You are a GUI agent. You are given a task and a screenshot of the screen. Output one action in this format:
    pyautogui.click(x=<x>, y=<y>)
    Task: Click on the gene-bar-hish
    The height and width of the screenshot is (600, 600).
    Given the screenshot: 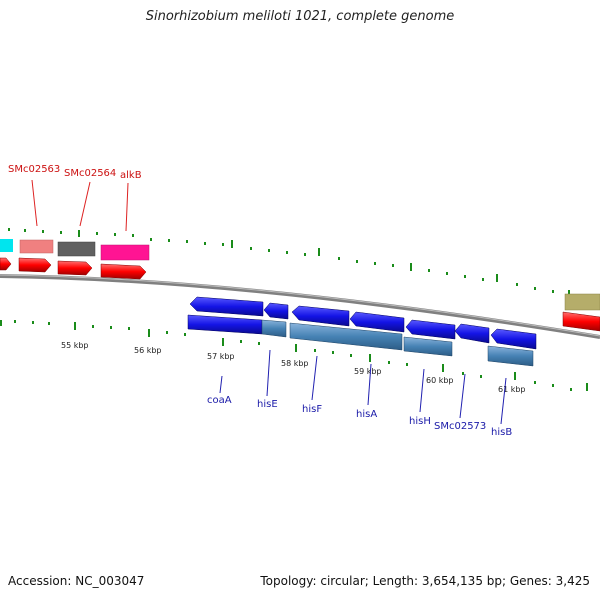 What is the action you would take?
    pyautogui.click(x=428, y=346)
    